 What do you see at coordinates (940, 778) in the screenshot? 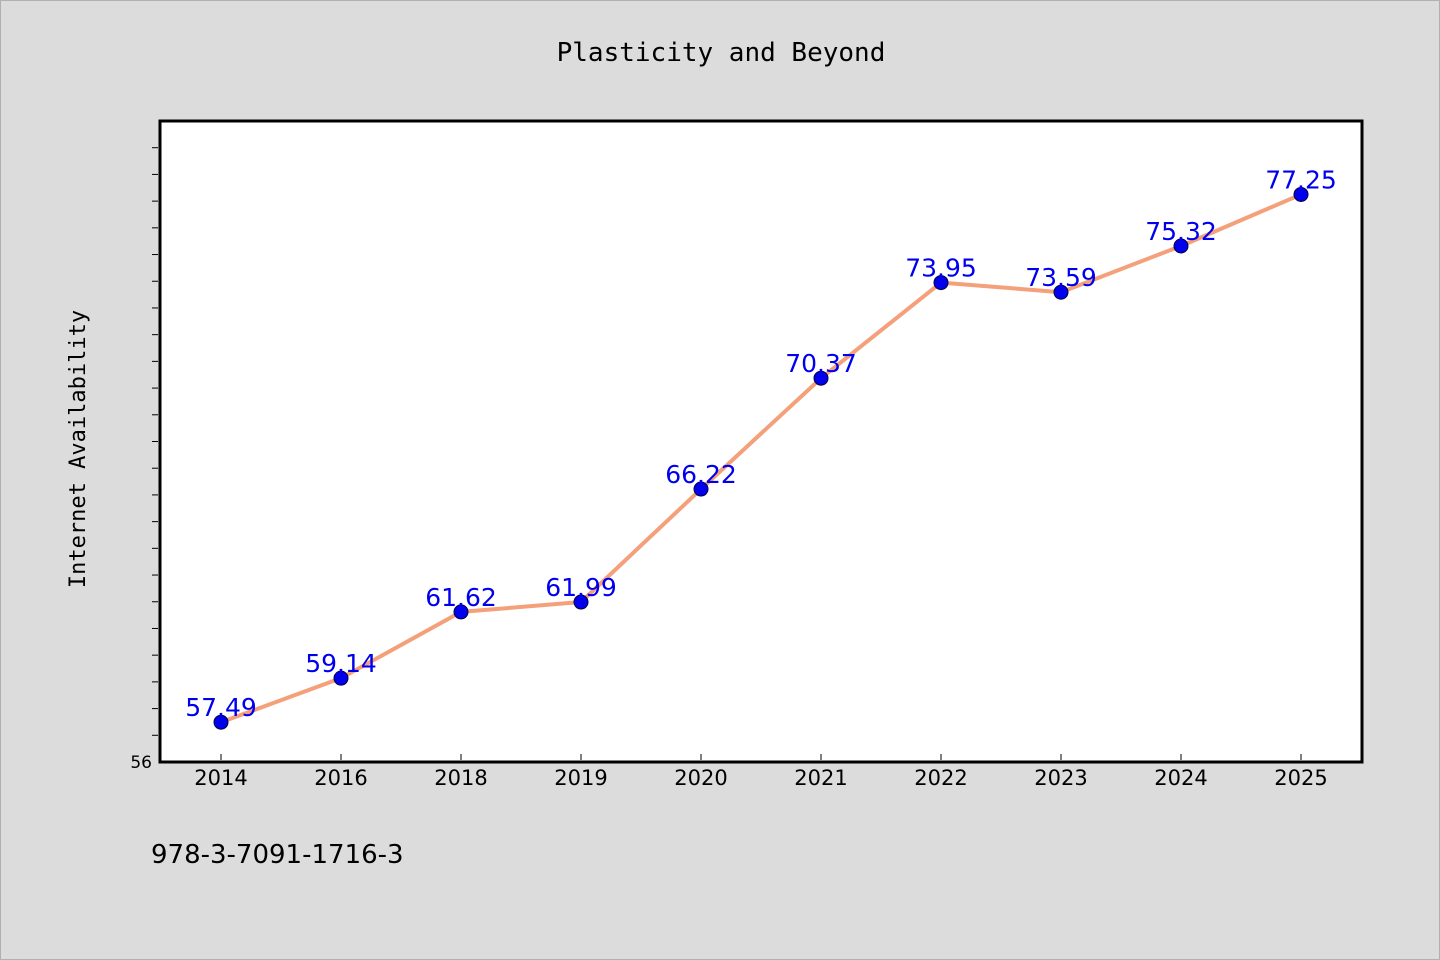
I see `x-tick-label: 2022` at bounding box center [940, 778].